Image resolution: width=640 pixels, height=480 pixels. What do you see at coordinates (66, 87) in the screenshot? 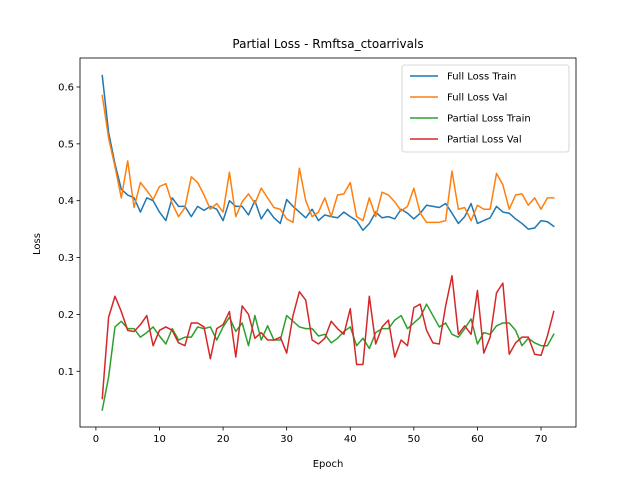
I see `y-tick-label-5: 0.6` at bounding box center [66, 87].